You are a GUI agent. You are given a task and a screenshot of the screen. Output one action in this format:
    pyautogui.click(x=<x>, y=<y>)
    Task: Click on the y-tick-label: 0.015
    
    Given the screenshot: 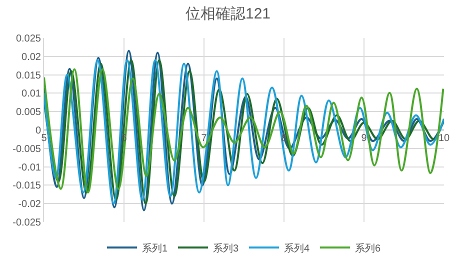 What is the action you would take?
    pyautogui.click(x=29, y=76)
    